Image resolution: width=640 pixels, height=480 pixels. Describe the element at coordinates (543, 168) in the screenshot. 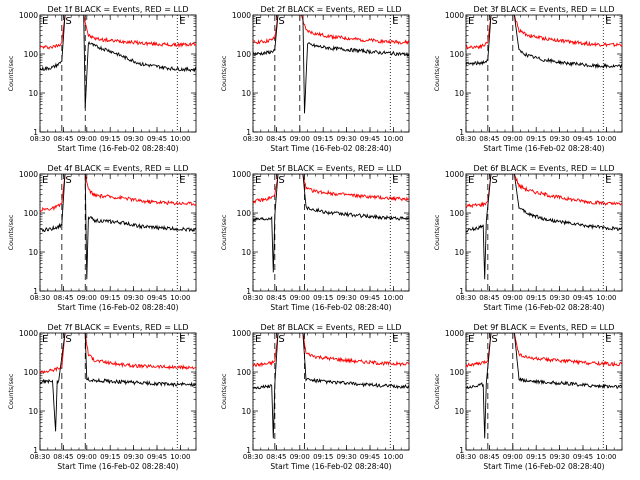

I see `panel-title: Det 6f BLACK = Events, RED = LLD` at that location.